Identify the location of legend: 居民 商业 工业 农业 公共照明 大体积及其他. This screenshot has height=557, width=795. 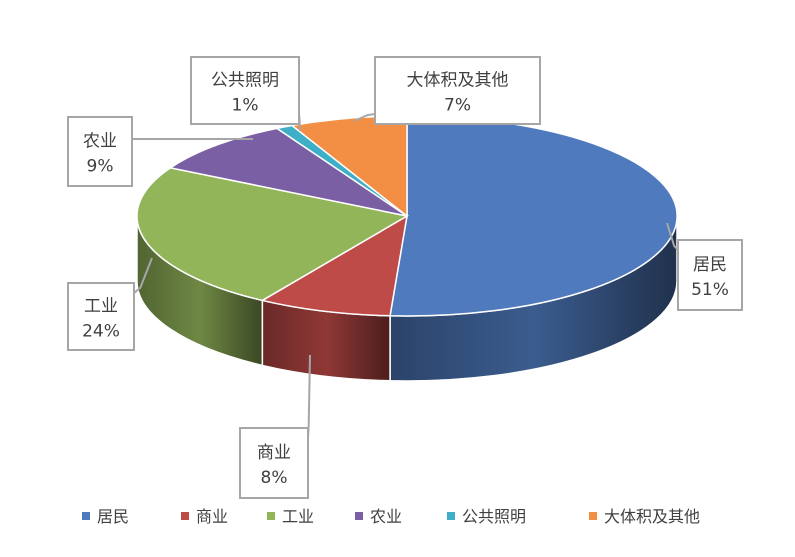
(391, 516).